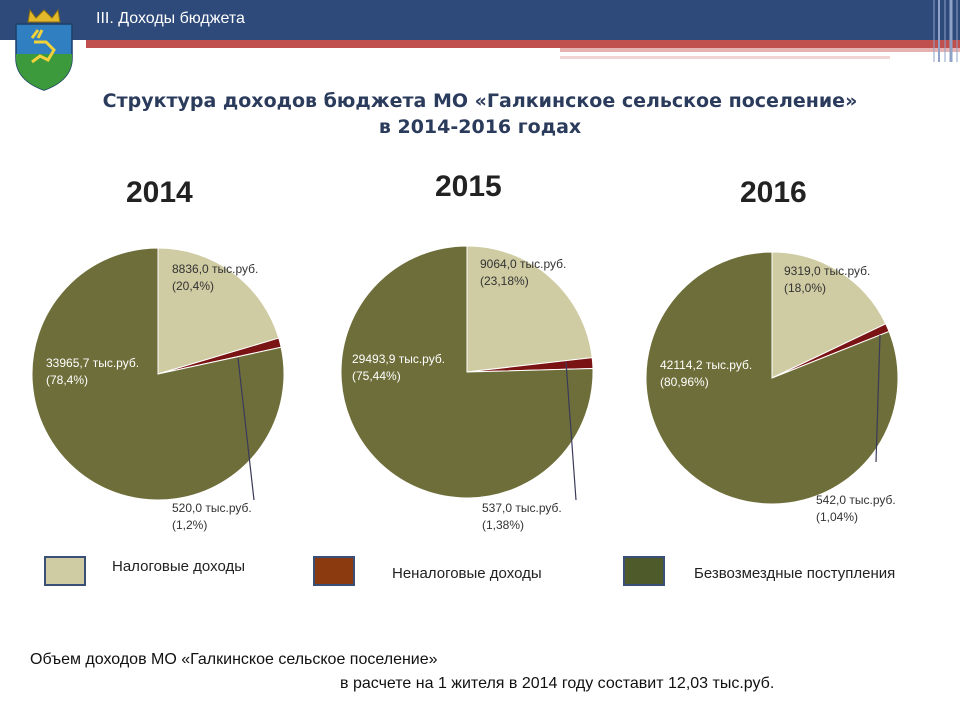 Image resolution: width=960 pixels, height=720 pixels. I want to click on slice-value-label-tax-2015: 9064,0 тыс.руб., so click(523, 264).